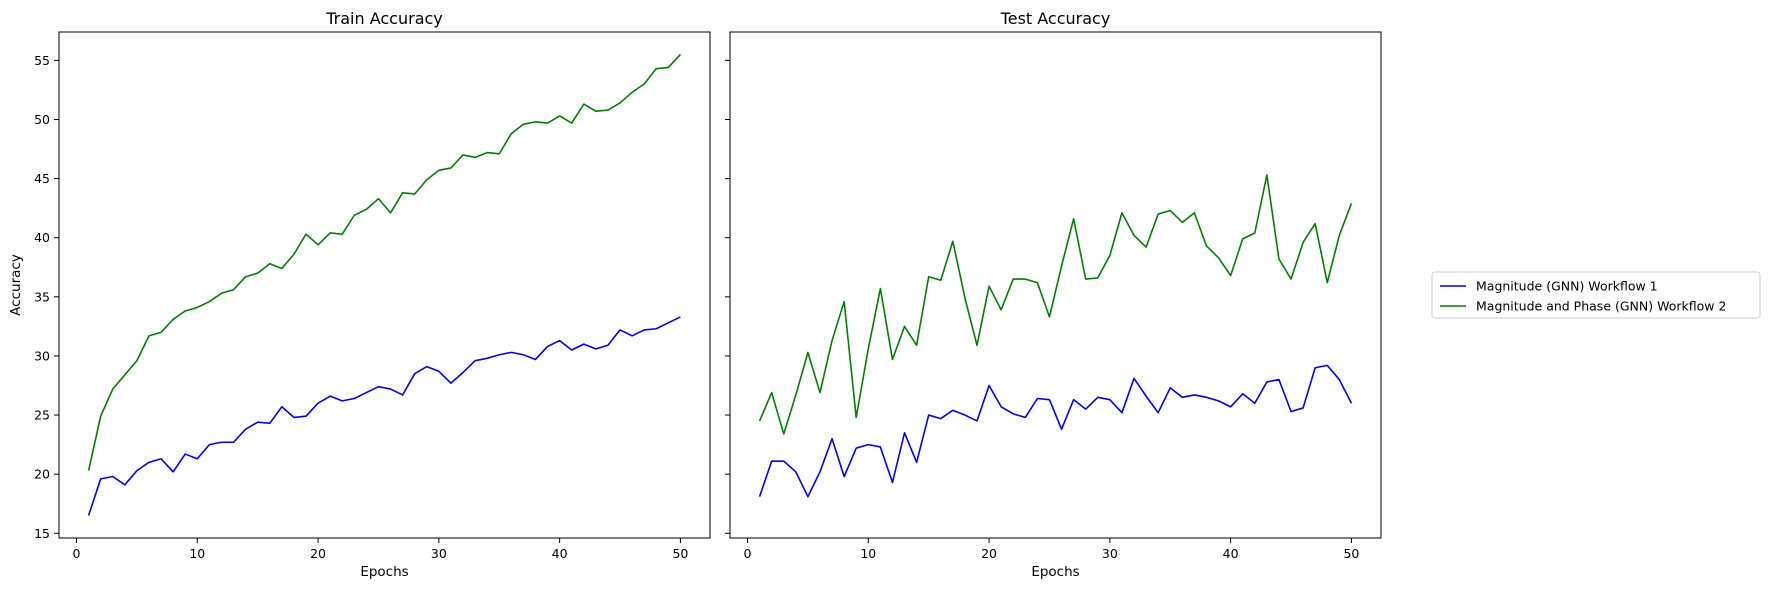 The image size is (1768, 590). I want to click on legend-label-1: Magnitude (GNN) Workflow 1, so click(1567, 286).